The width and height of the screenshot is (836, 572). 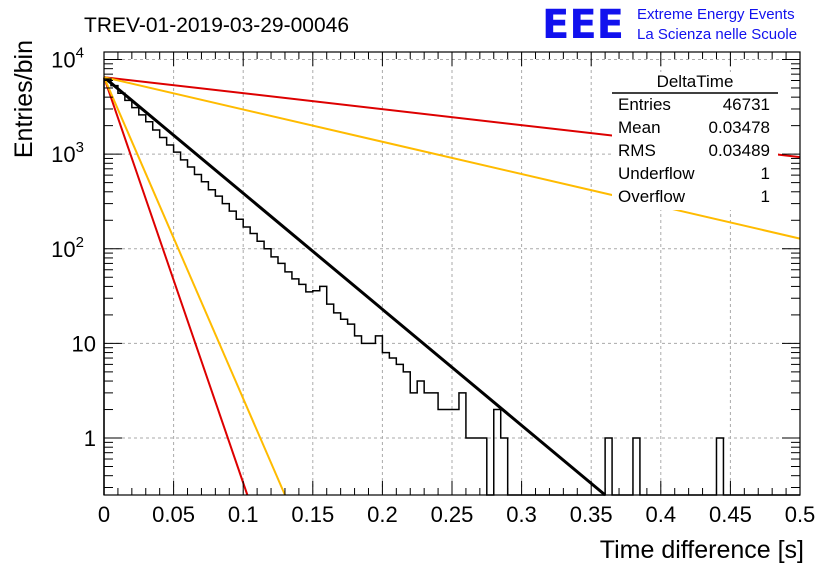 I want to click on x-tick-label: 0.2, so click(x=382, y=514).